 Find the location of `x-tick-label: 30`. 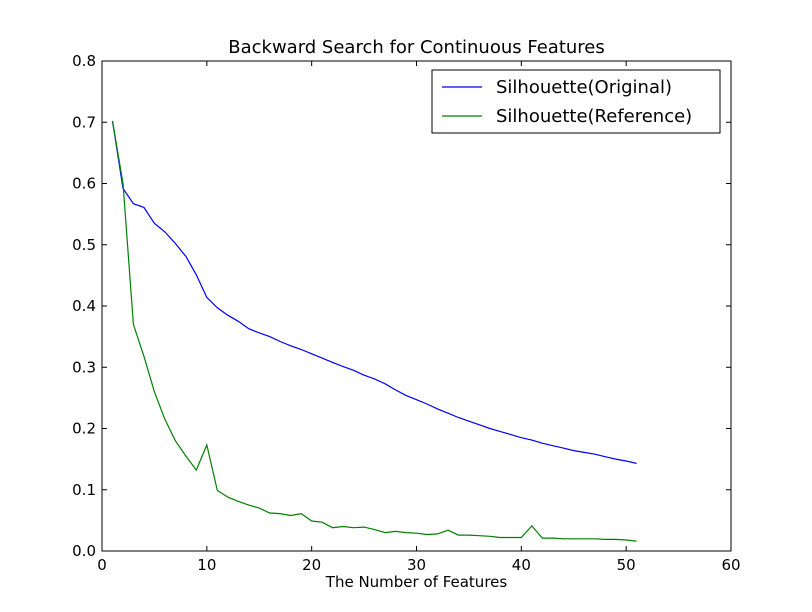

x-tick-label: 30 is located at coordinates (416, 565).